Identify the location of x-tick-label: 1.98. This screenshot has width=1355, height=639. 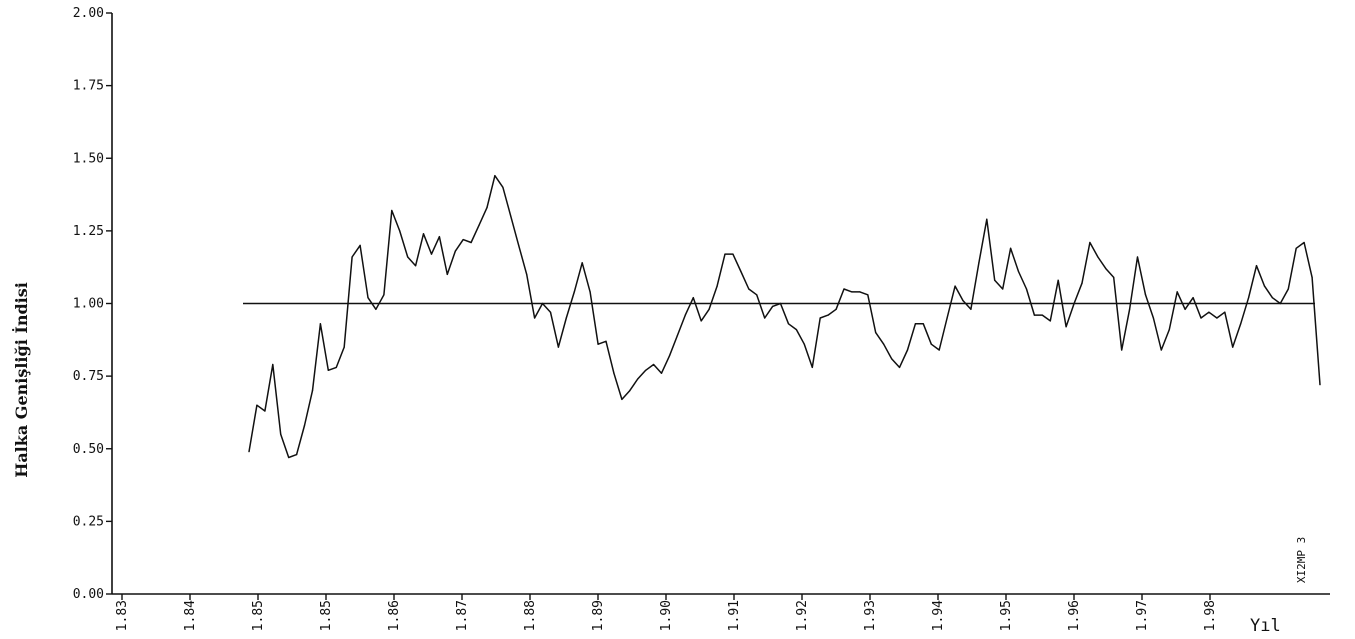
(1210, 615).